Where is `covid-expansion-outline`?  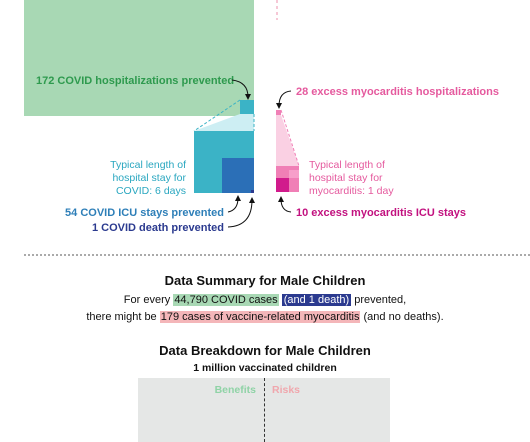
covid-expansion-outline is located at coordinates (217, 115).